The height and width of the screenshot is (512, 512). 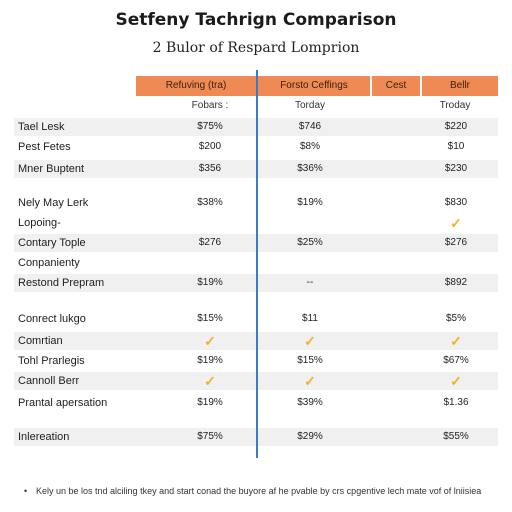 I want to click on column-header-4: Bellr, so click(x=460, y=86).